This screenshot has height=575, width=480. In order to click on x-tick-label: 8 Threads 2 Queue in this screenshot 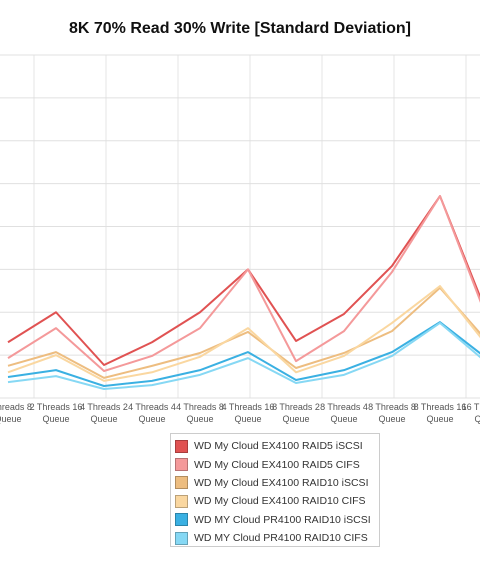, I will do `click(296, 413)`.